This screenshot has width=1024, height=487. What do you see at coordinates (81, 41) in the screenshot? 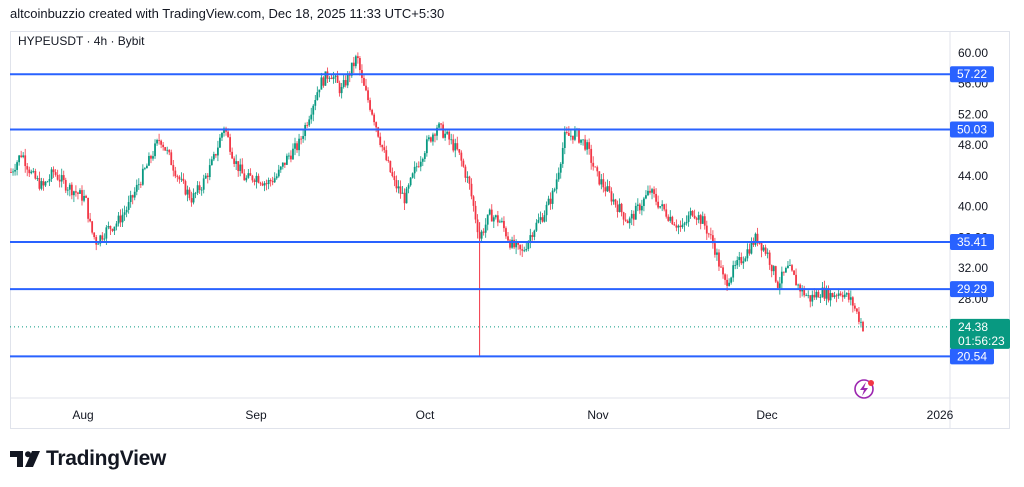
I see `symbol-title: HYPEUSDT · 4h · Bybit` at bounding box center [81, 41].